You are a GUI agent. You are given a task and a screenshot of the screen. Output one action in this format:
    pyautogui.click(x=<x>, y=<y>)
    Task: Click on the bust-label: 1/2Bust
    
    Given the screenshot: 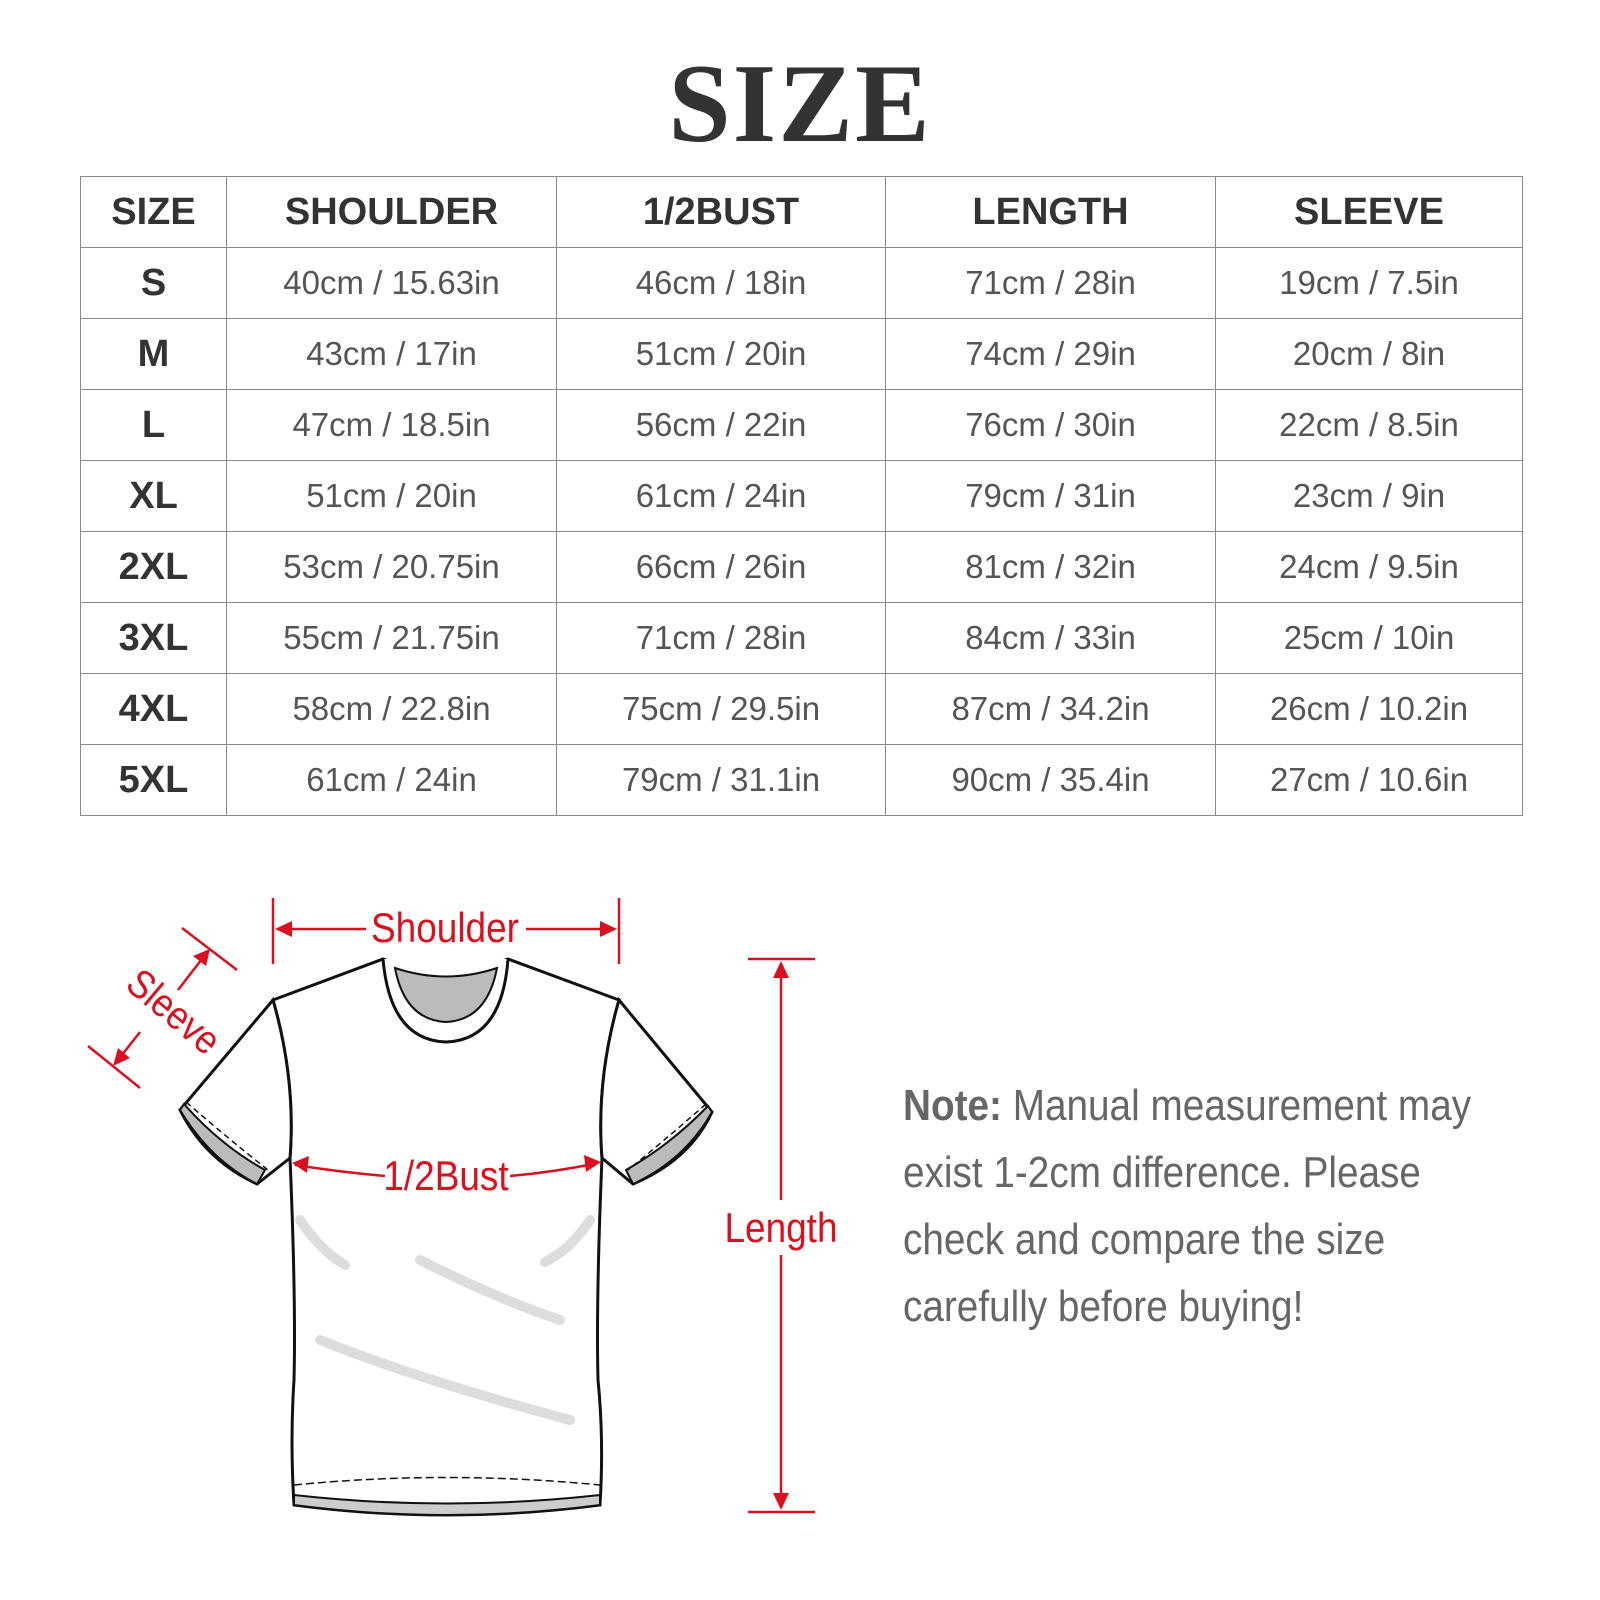 What is the action you would take?
    pyautogui.click(x=445, y=1176)
    